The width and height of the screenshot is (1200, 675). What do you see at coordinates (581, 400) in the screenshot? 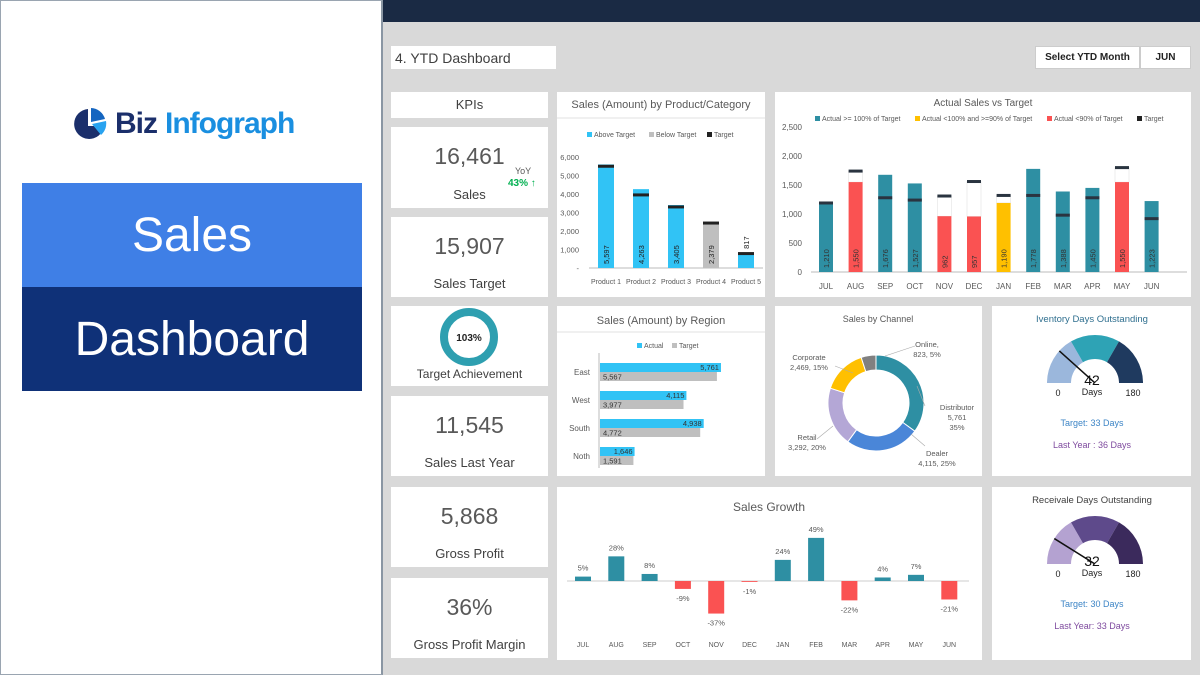
I see `y-tick-label: West` at bounding box center [581, 400].